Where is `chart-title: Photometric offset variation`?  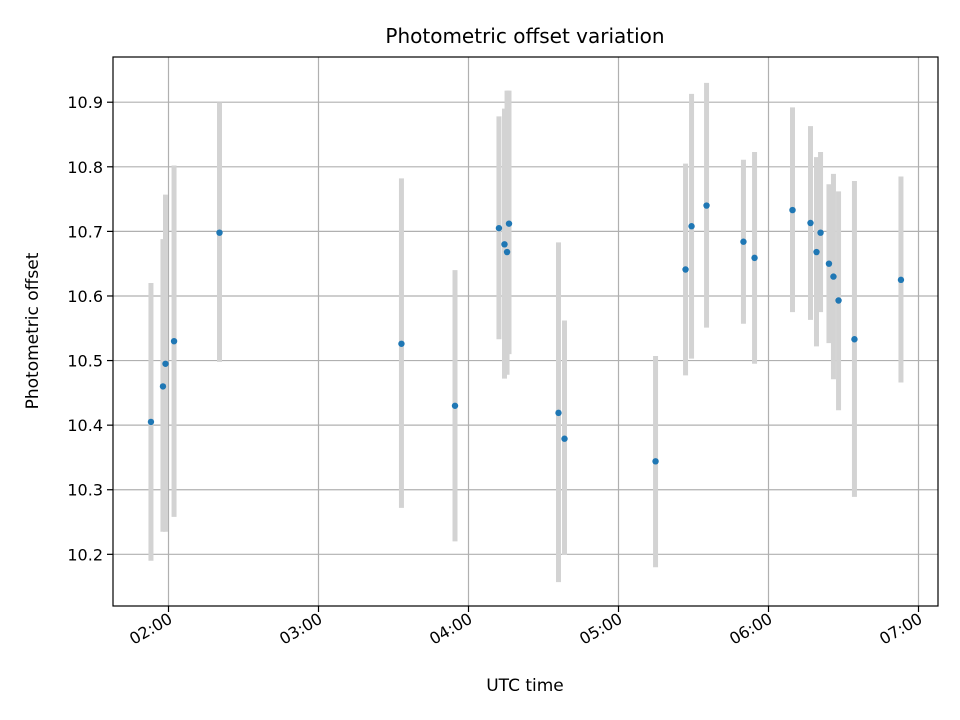 chart-title: Photometric offset variation is located at coordinates (524, 36).